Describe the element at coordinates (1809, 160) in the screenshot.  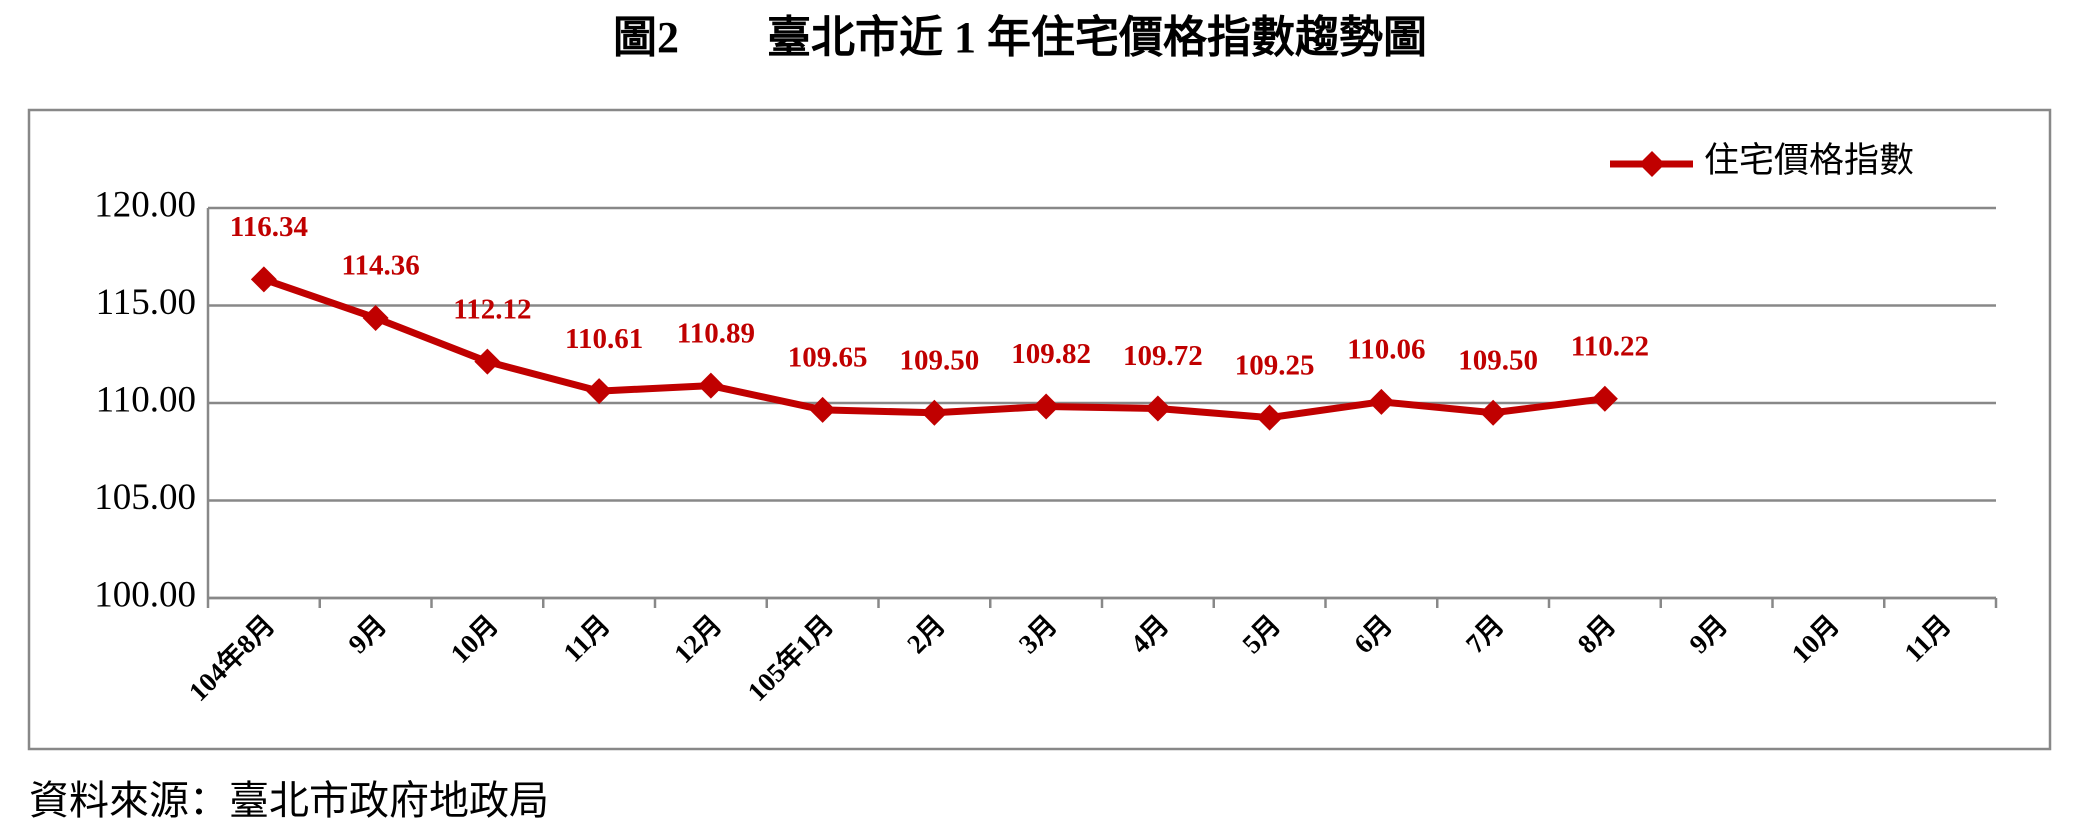
I see `legend-label: 住宅價格指數` at that location.